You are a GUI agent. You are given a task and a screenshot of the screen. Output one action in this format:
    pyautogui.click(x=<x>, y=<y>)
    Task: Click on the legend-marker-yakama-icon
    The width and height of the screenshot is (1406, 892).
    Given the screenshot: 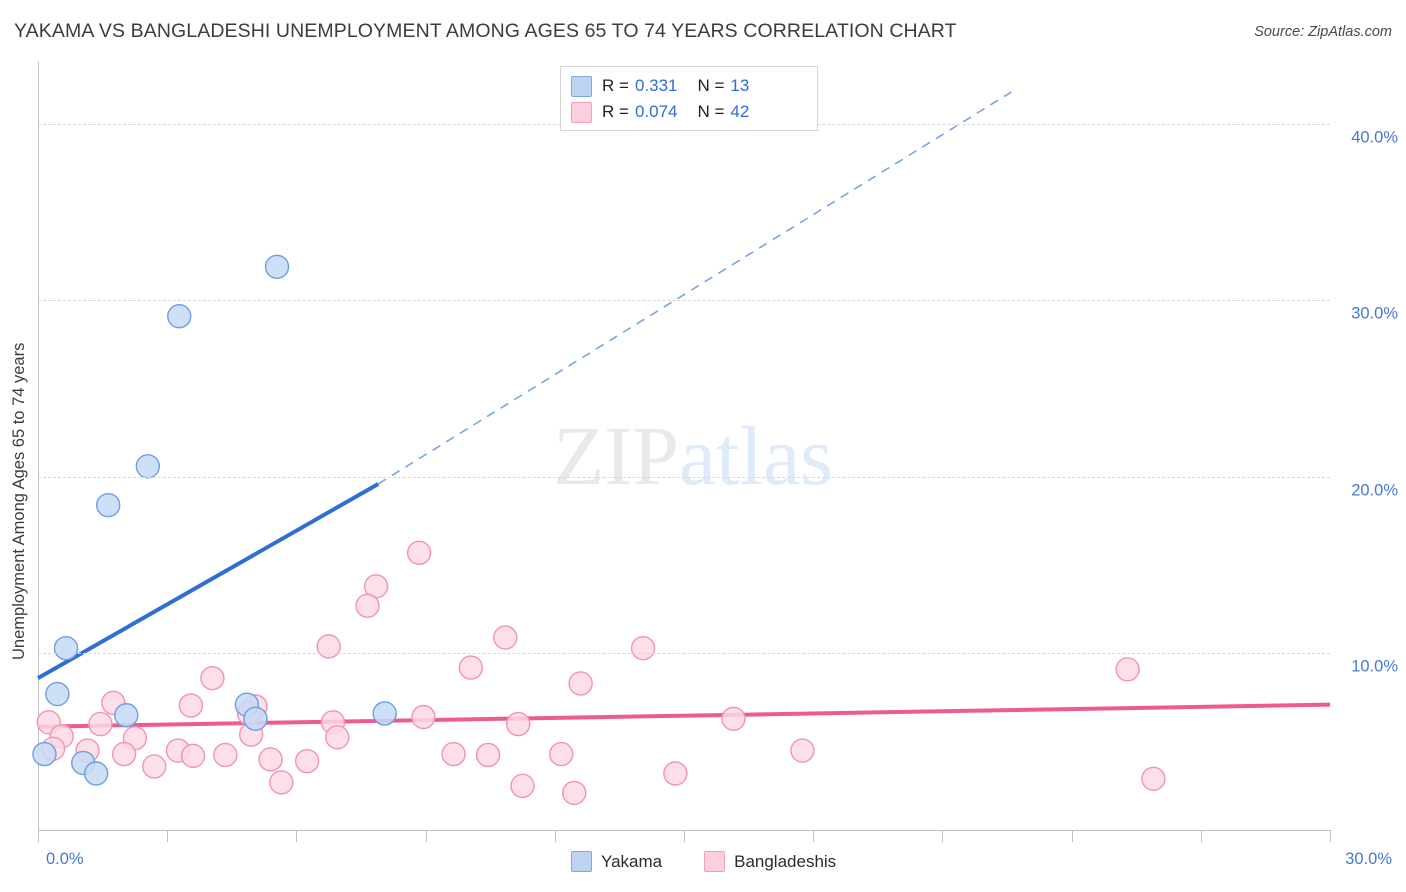 What is the action you would take?
    pyautogui.click(x=581, y=861)
    